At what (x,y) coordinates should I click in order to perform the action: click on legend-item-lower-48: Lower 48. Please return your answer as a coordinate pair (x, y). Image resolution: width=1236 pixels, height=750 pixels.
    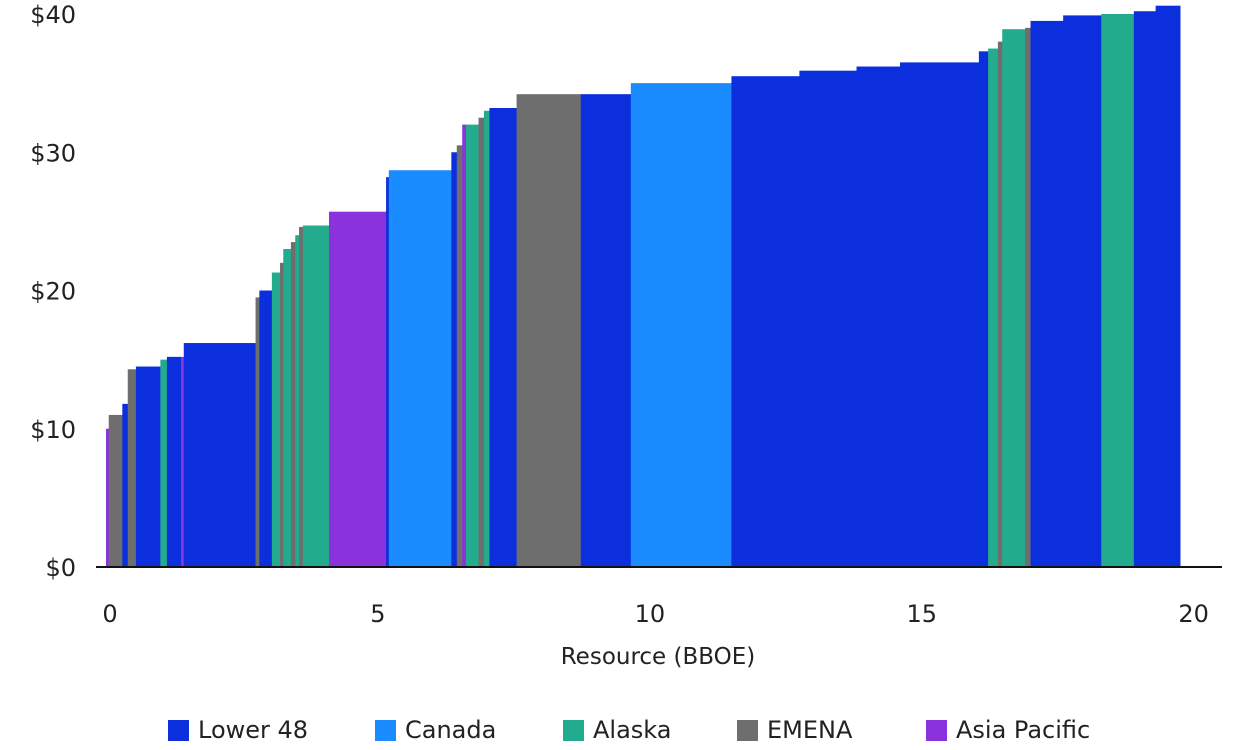
    Looking at the image, I should click on (238, 730).